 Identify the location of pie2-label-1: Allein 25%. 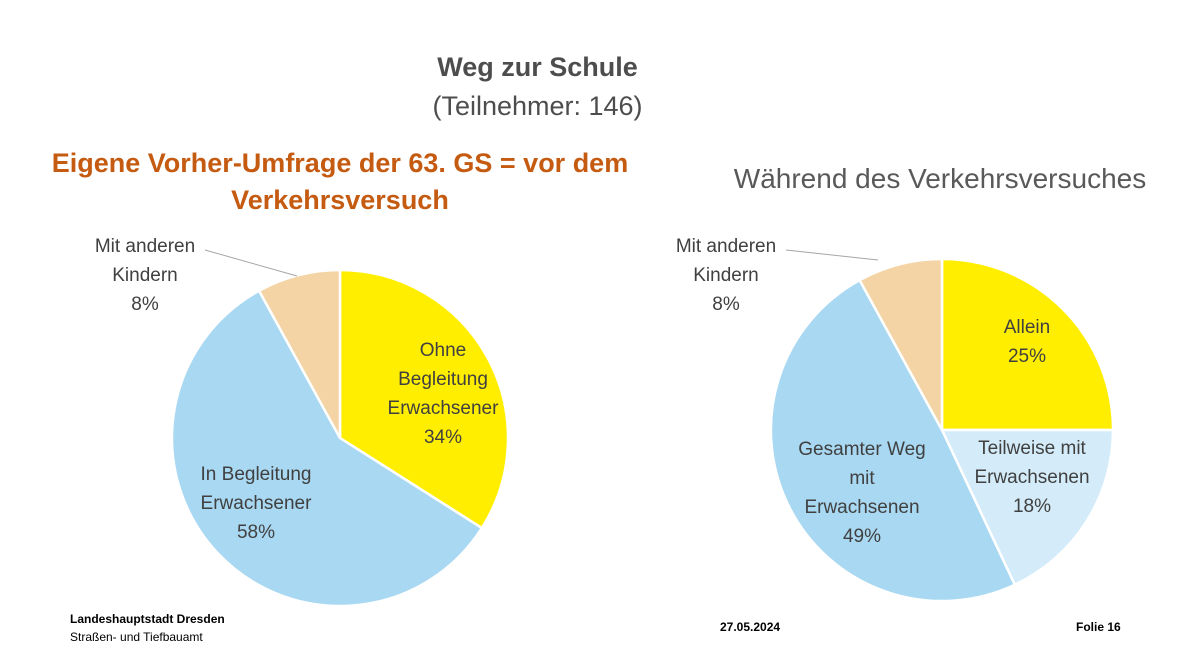
(1027, 342).